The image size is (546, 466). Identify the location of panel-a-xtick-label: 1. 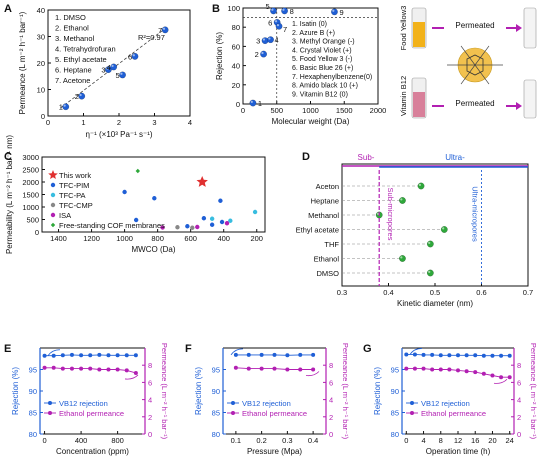
(83, 122).